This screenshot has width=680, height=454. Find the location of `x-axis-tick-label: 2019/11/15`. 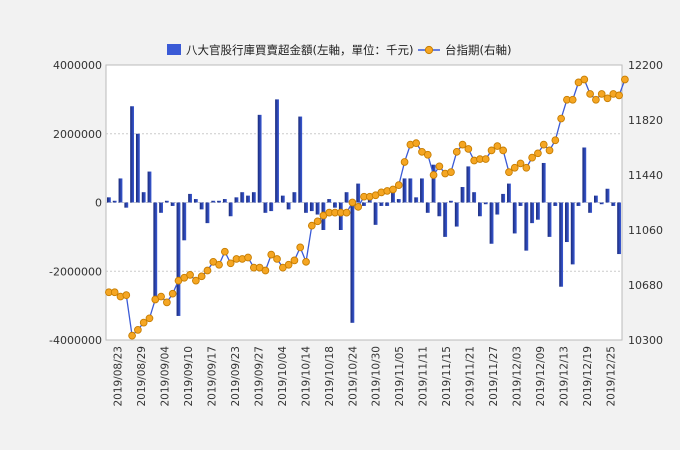

x-axis-tick-label: 2019/11/15 is located at coordinates (447, 376).